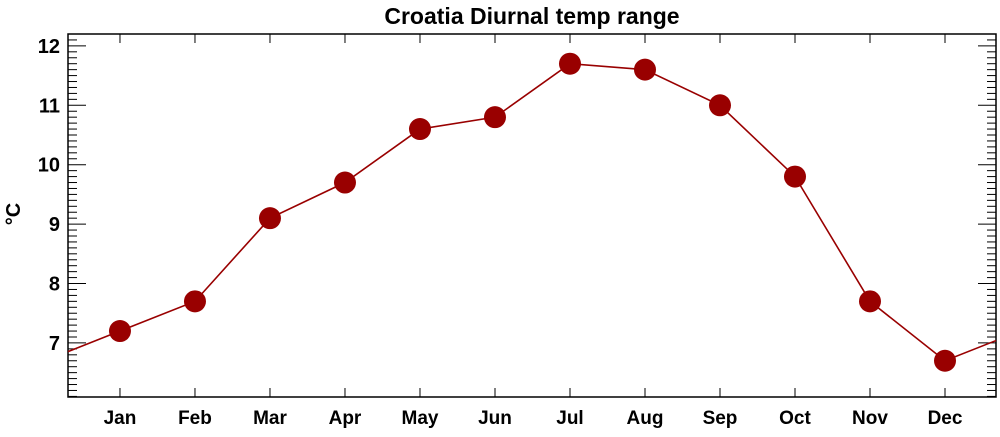  What do you see at coordinates (869, 301) in the screenshot?
I see `data-point-nov` at bounding box center [869, 301].